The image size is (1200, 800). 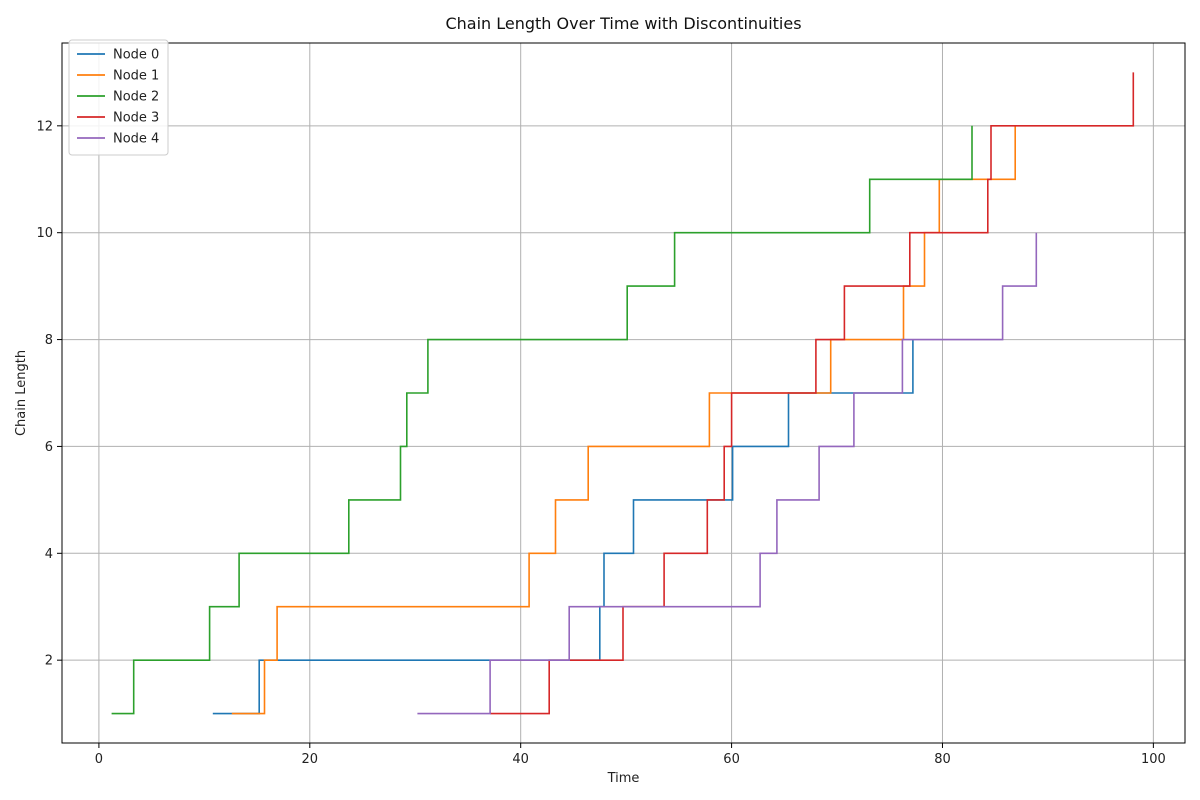 What do you see at coordinates (99, 759) in the screenshot?
I see `x-tick-label: 0` at bounding box center [99, 759].